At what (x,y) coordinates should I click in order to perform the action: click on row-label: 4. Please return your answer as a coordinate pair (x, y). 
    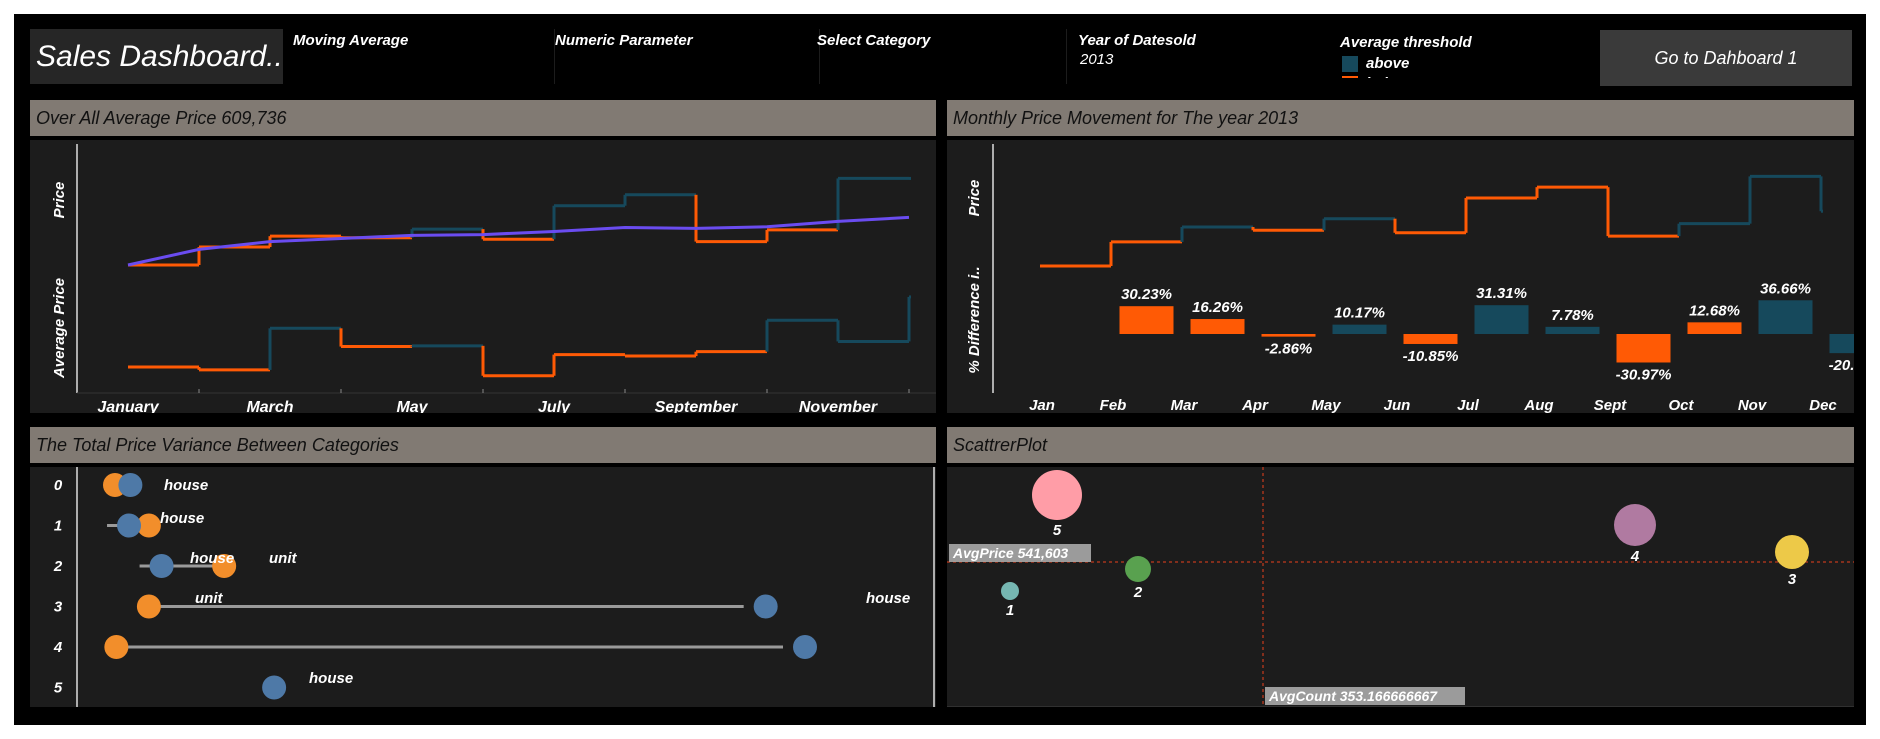
    Looking at the image, I should click on (58, 647).